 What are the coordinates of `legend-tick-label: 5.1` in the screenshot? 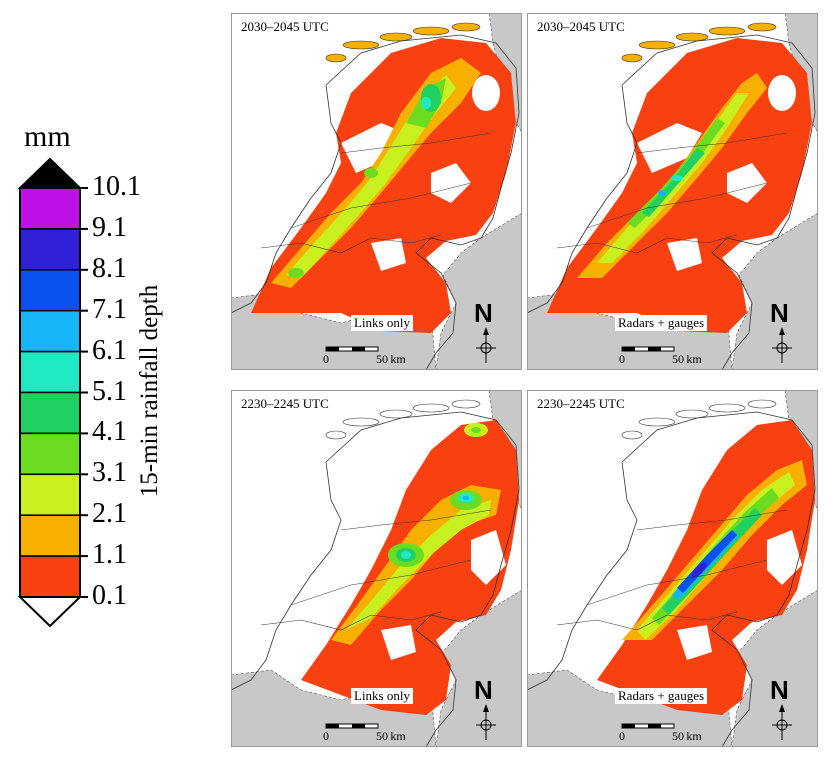 It's located at (109, 391).